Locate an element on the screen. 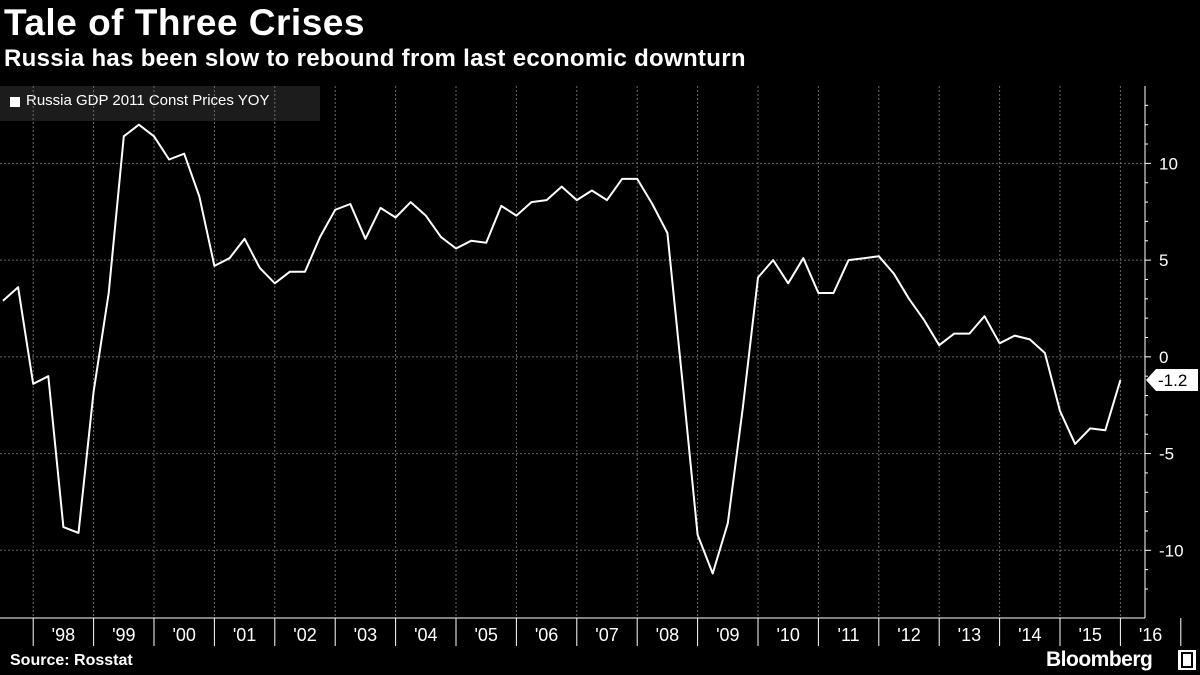 This screenshot has height=675, width=1200. x-tick-label: '11 is located at coordinates (849, 635).